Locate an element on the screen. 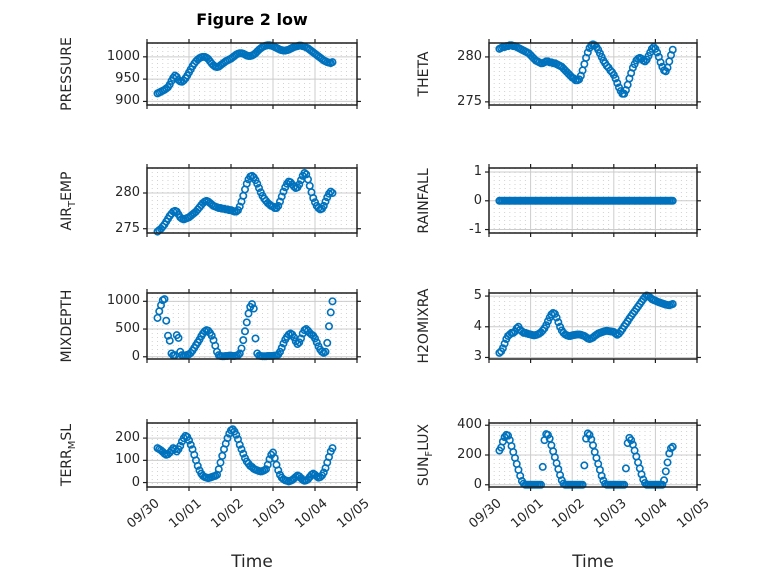 This screenshot has height=583, width=778. subplot-h2omixra is located at coordinates (593, 326).